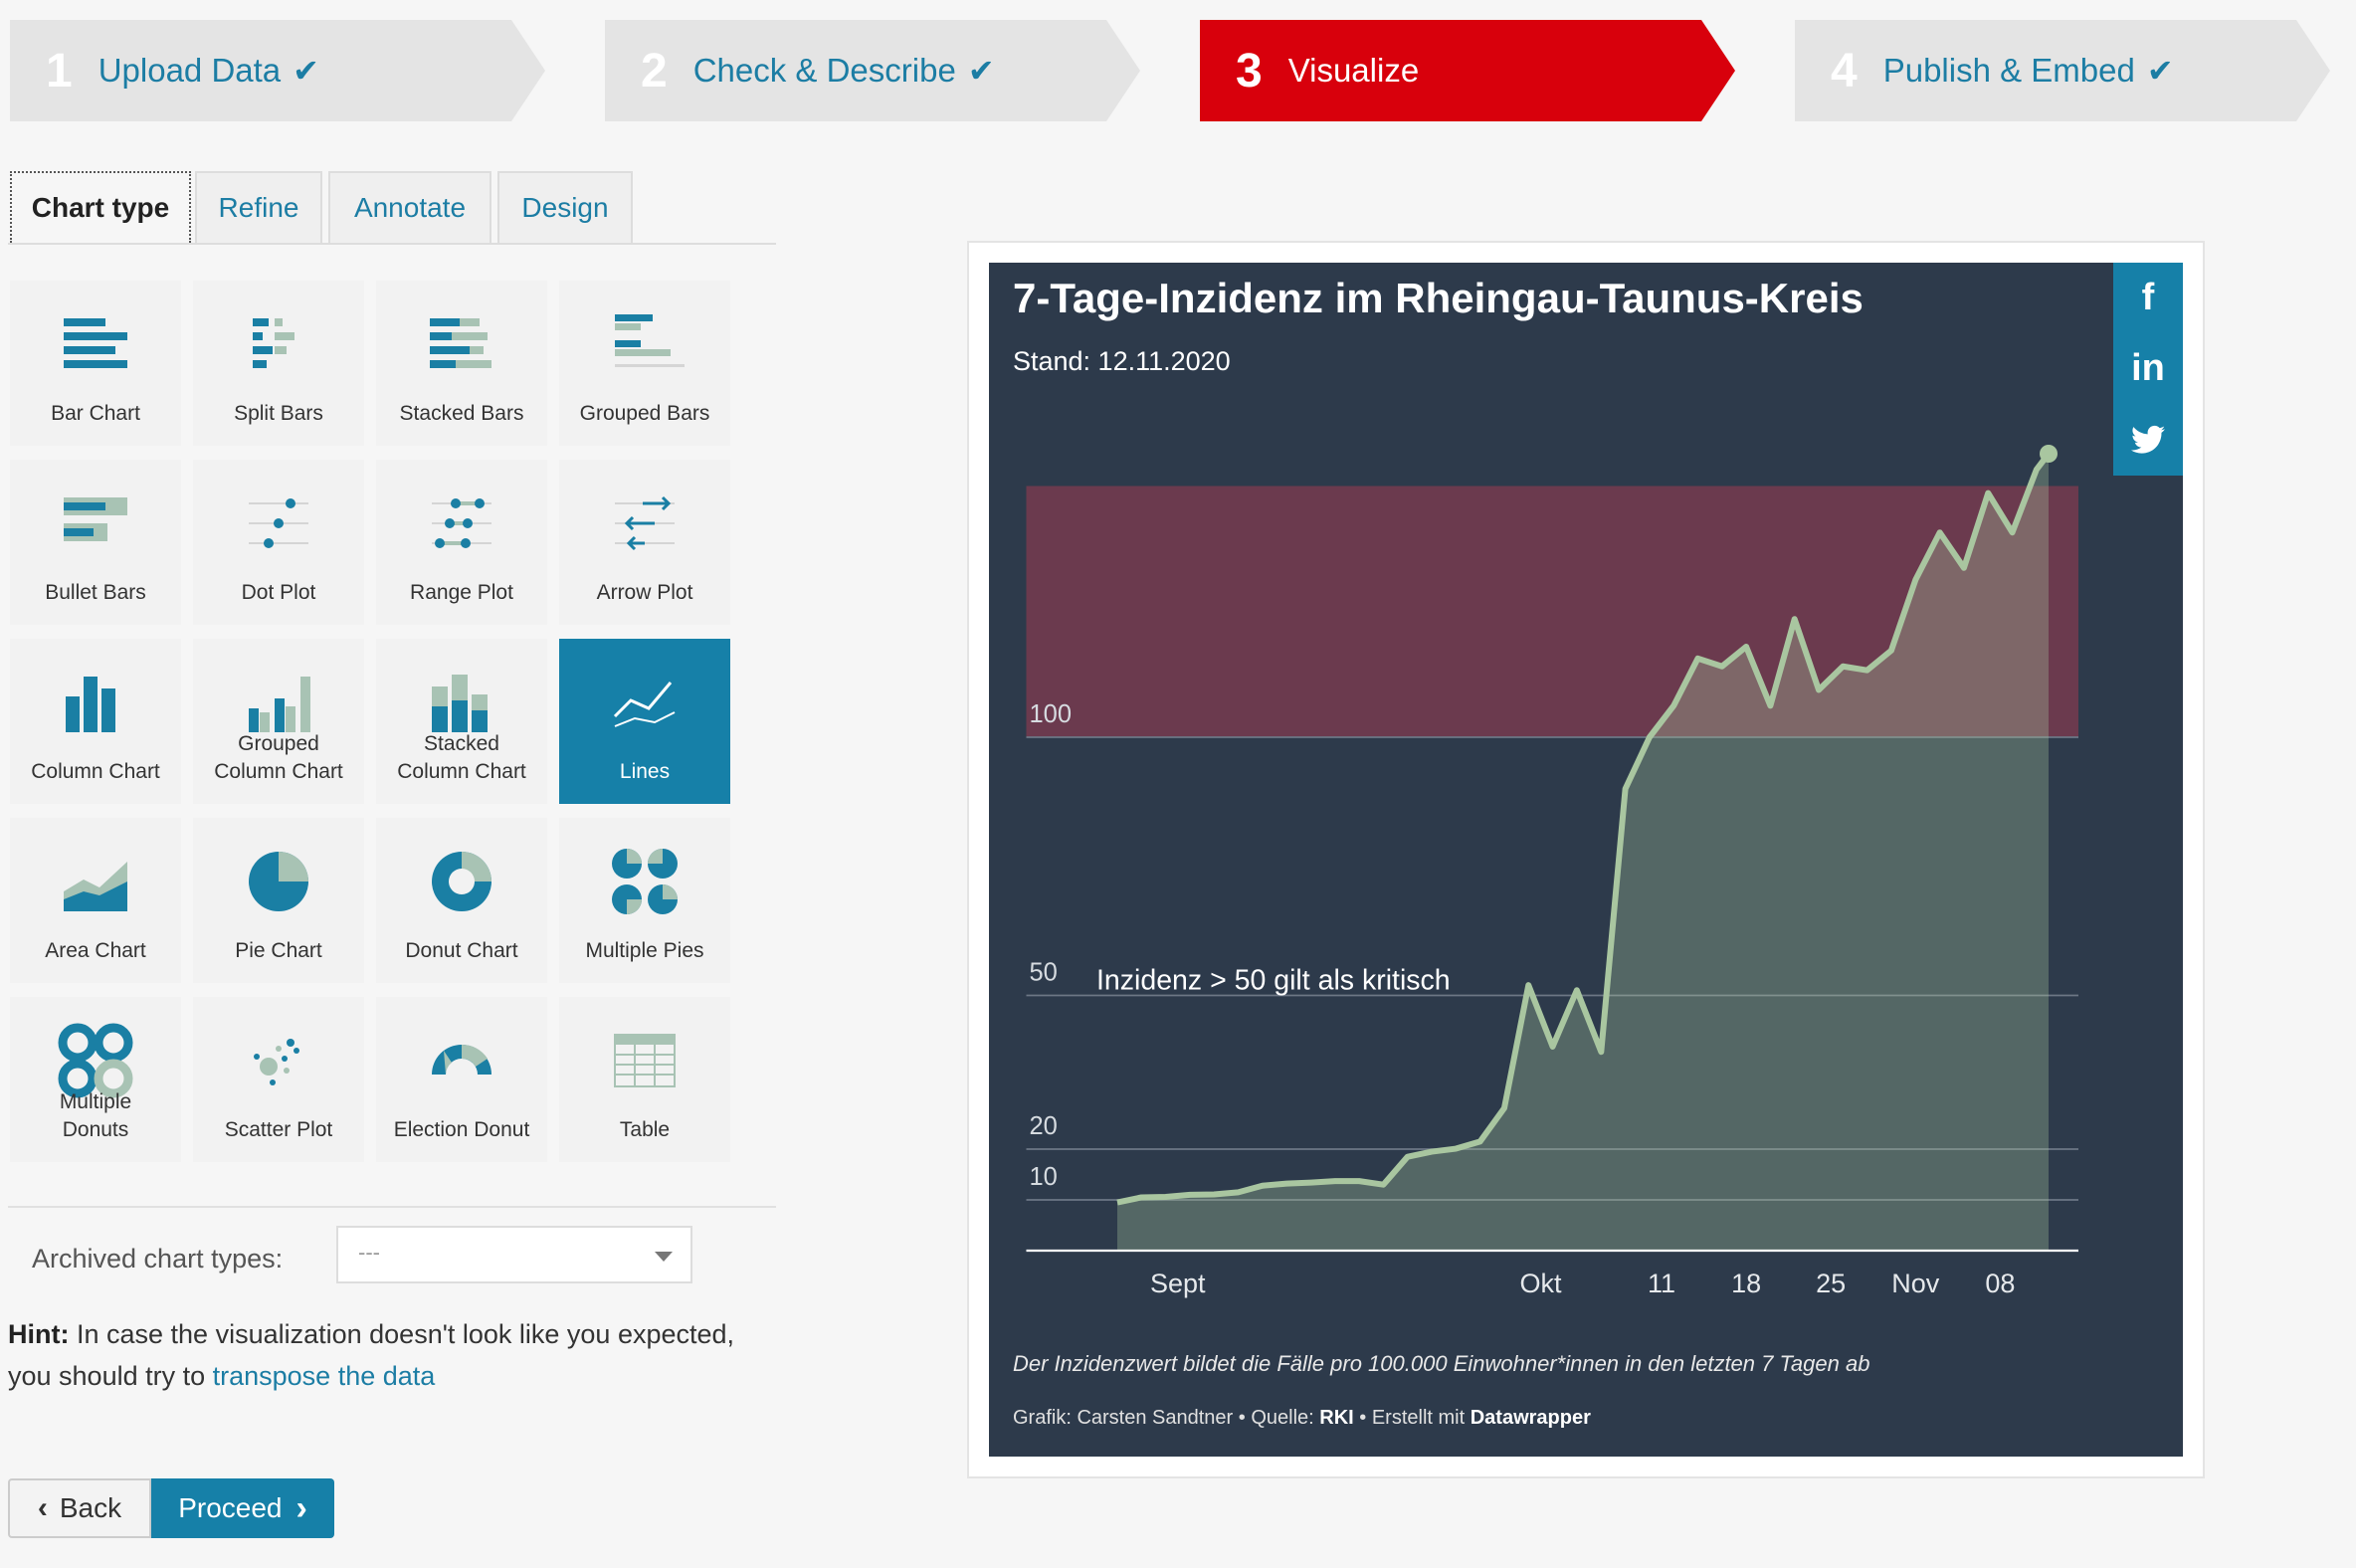 The image size is (2356, 1568). Describe the element at coordinates (300, 1508) in the screenshot. I see `chevron-right-icon: ›` at that location.